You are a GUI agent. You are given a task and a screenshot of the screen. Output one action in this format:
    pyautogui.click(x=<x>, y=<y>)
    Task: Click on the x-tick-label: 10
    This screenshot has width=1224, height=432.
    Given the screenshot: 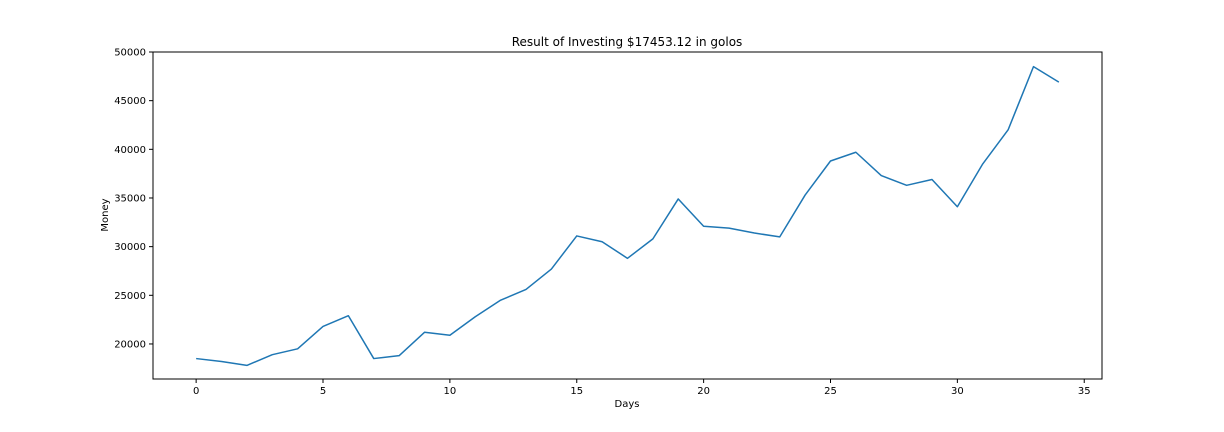 What is the action you would take?
    pyautogui.click(x=450, y=391)
    